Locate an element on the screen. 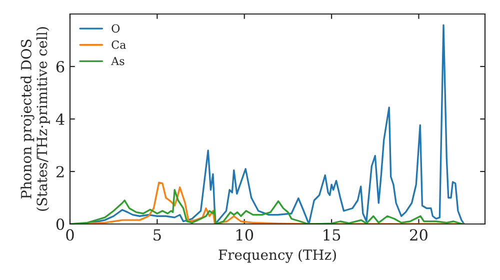 This screenshot has height=280, width=500. line-series is located at coordinates (267, 206).